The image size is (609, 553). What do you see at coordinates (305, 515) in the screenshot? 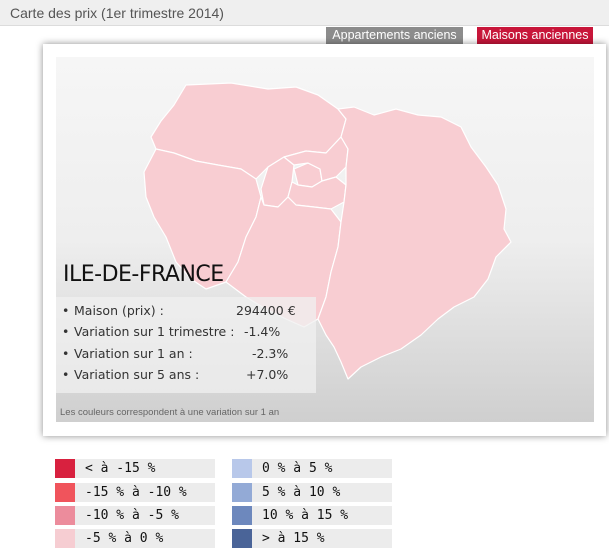
I see `legend-label: 10 % à 15 %` at bounding box center [305, 515].